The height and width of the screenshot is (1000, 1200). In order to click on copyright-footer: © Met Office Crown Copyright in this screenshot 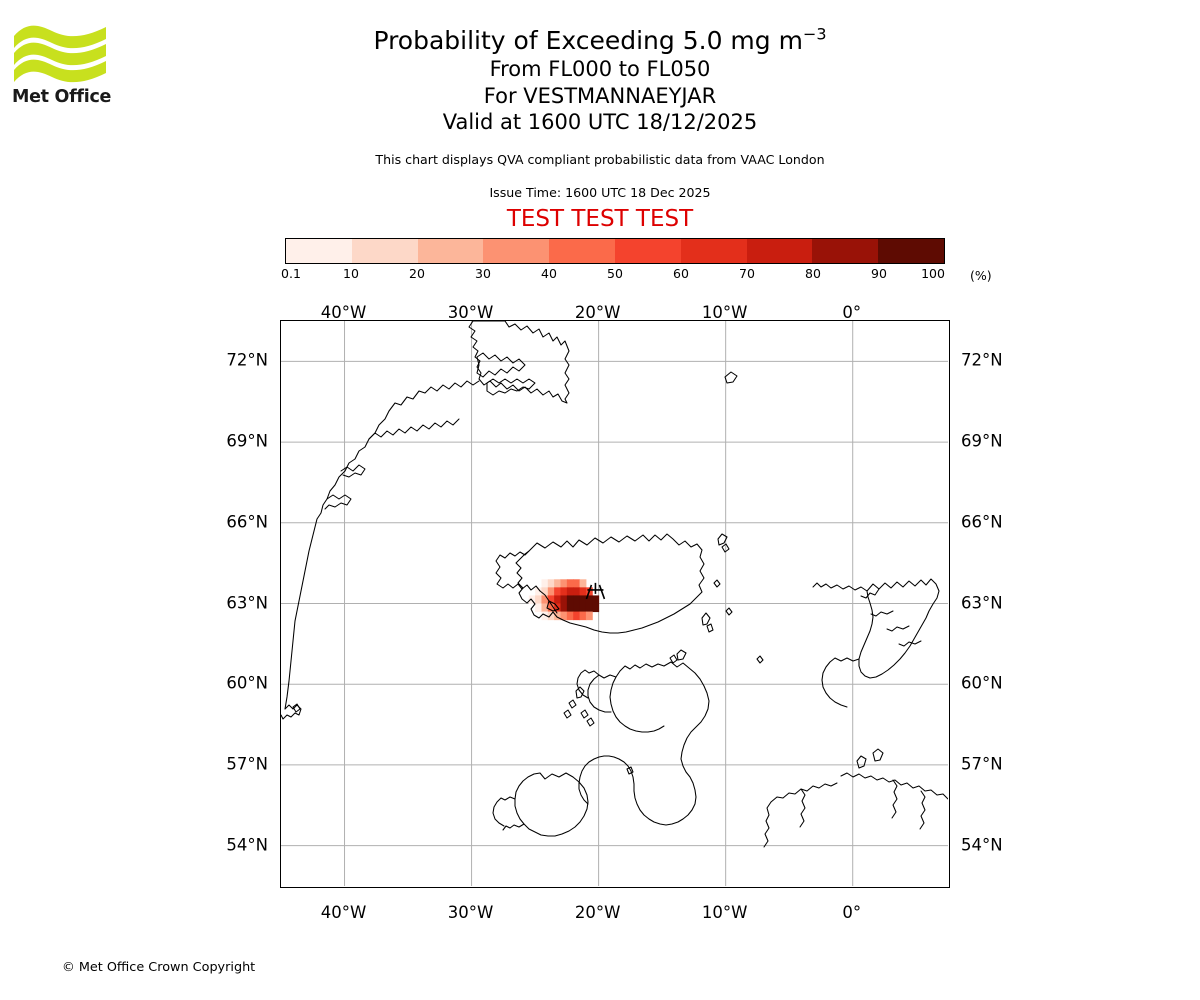, I will do `click(159, 967)`.